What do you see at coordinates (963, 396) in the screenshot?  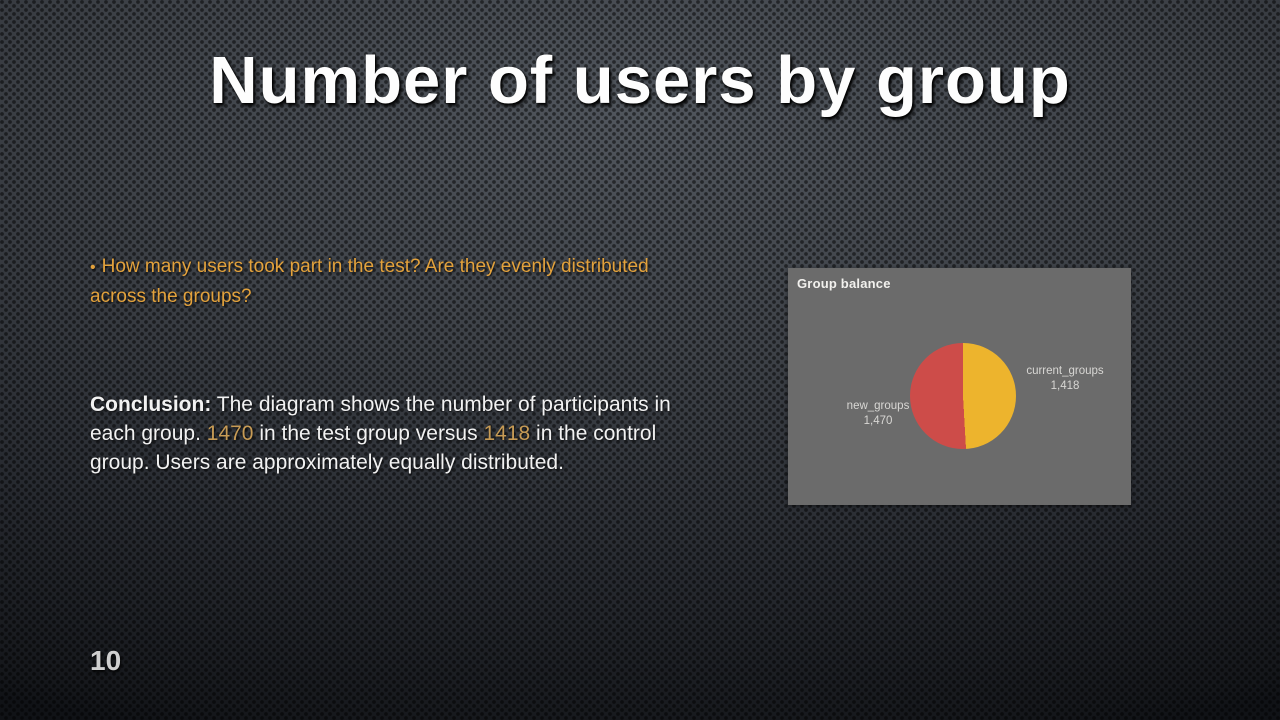 I see `pie-chart` at bounding box center [963, 396].